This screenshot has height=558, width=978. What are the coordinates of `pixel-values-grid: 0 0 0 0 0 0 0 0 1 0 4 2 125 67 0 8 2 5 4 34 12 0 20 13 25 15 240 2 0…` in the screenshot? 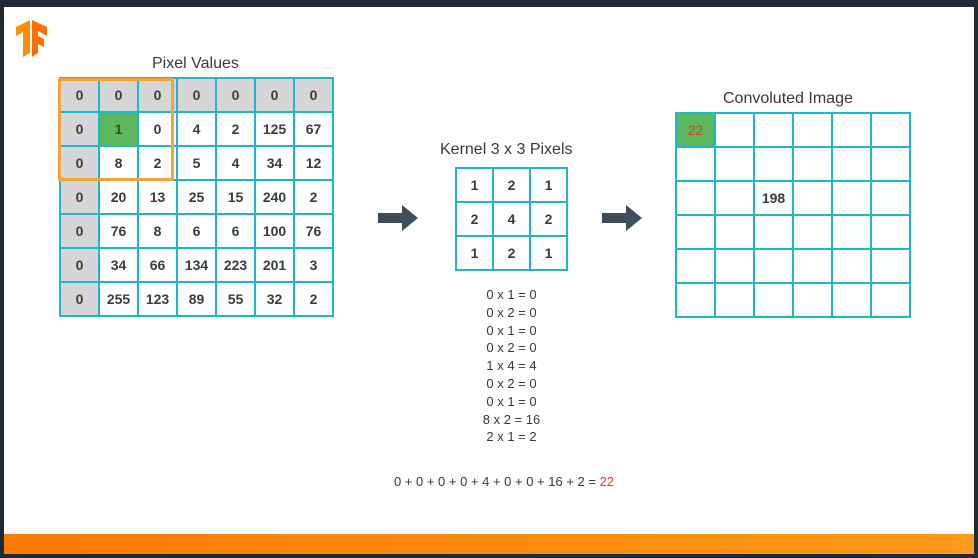 It's located at (196, 197).